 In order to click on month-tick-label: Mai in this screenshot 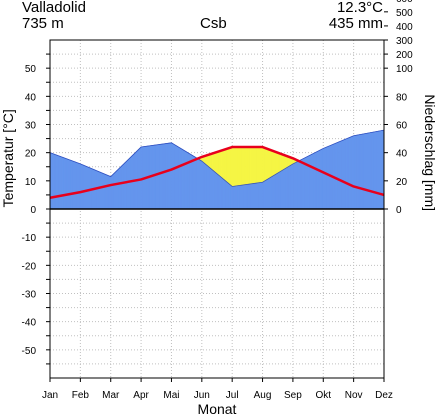, I will do `click(171, 395)`.